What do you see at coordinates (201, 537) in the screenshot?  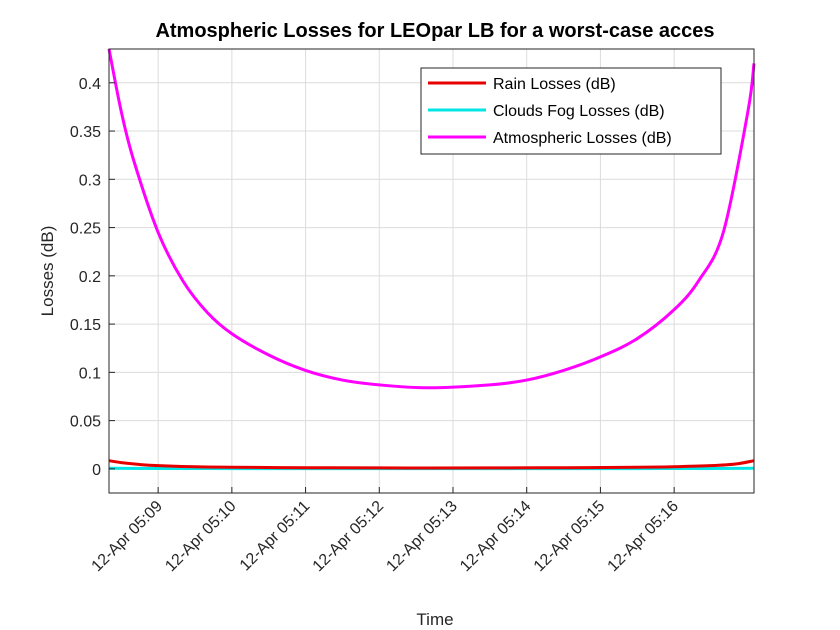 I see `x-tick-label: 12-Apr 05:10` at bounding box center [201, 537].